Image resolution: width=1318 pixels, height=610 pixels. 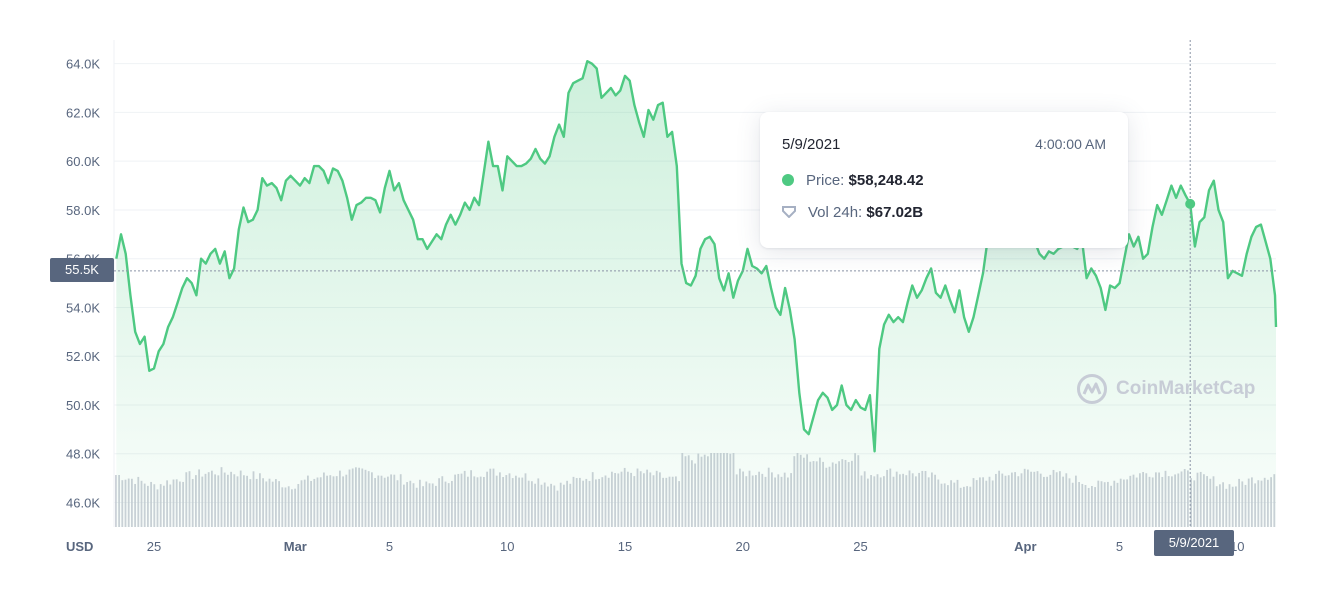 What do you see at coordinates (1194, 543) in the screenshot?
I see `crosshair-x-flag: 5/9/2021` at bounding box center [1194, 543].